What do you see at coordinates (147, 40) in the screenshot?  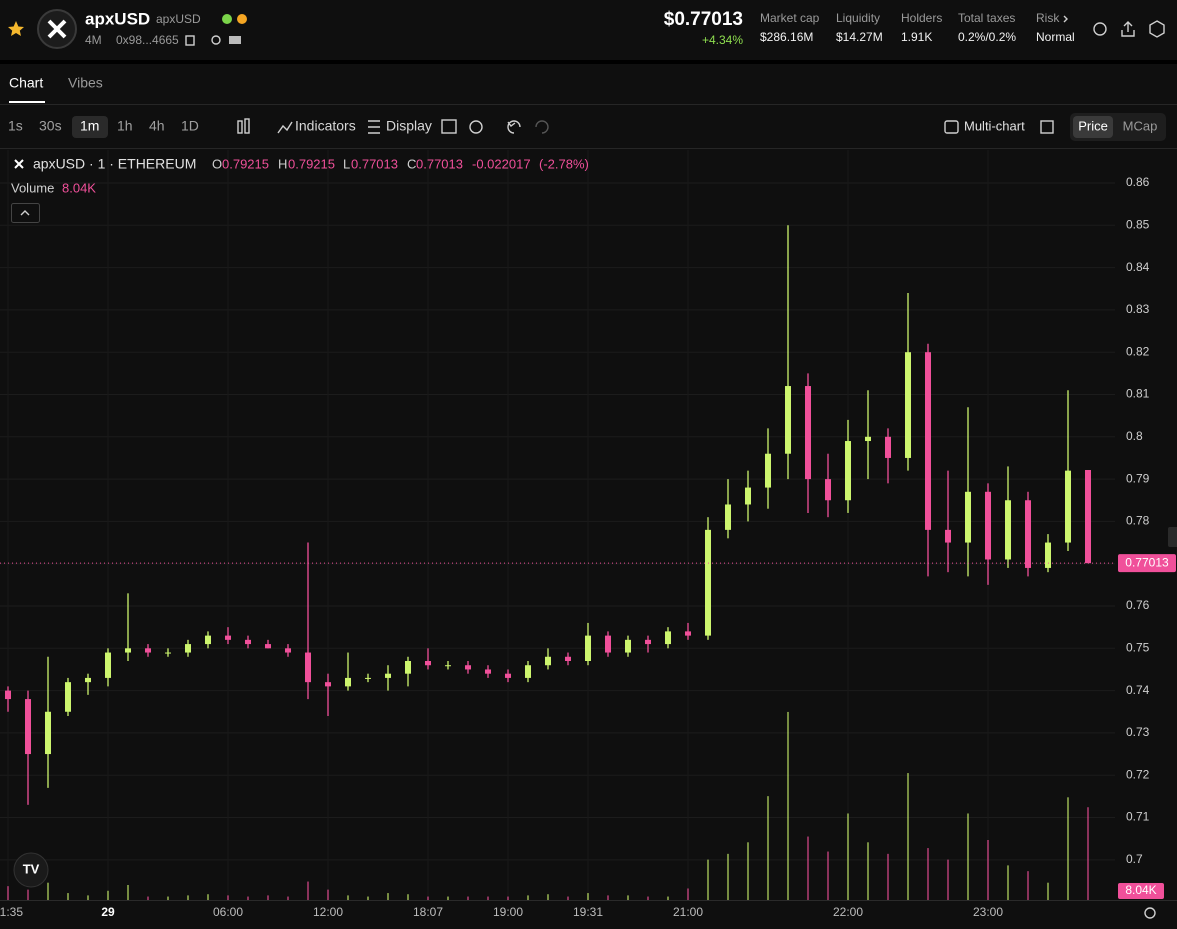 I see `address: 0x98...4665` at bounding box center [147, 40].